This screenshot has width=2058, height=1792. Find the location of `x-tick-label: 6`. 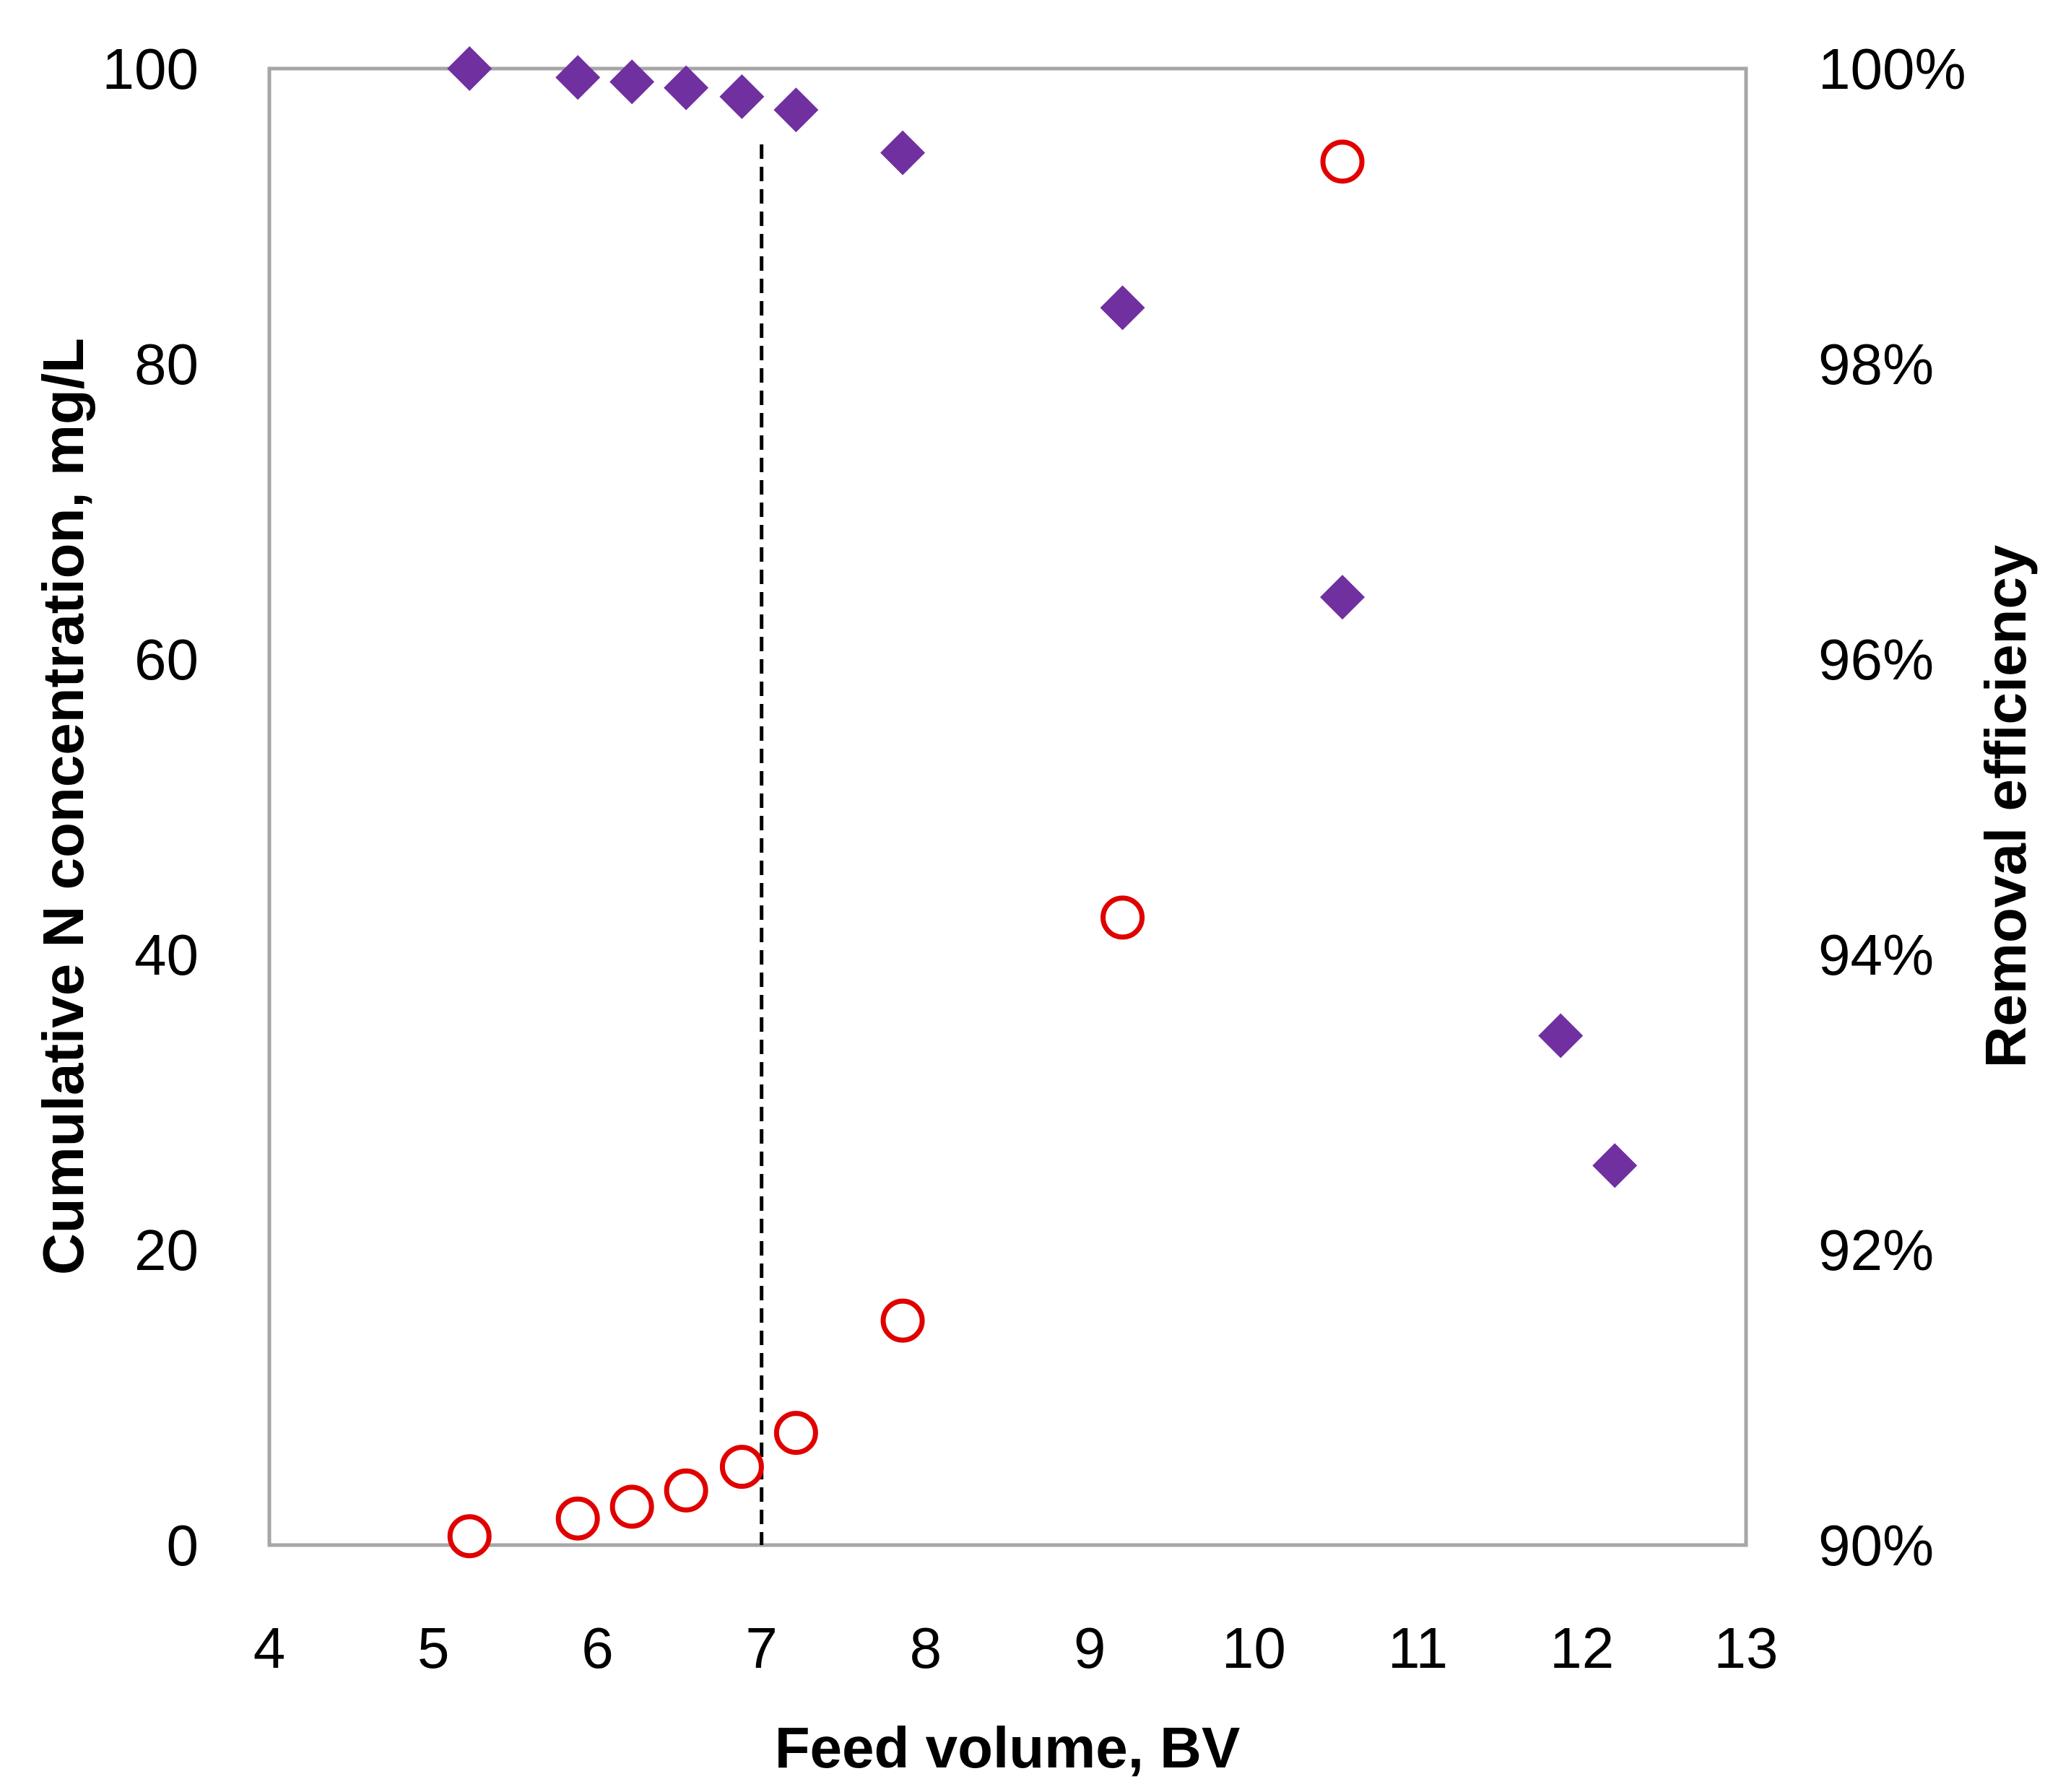

x-tick-label: 6 is located at coordinates (597, 1648).